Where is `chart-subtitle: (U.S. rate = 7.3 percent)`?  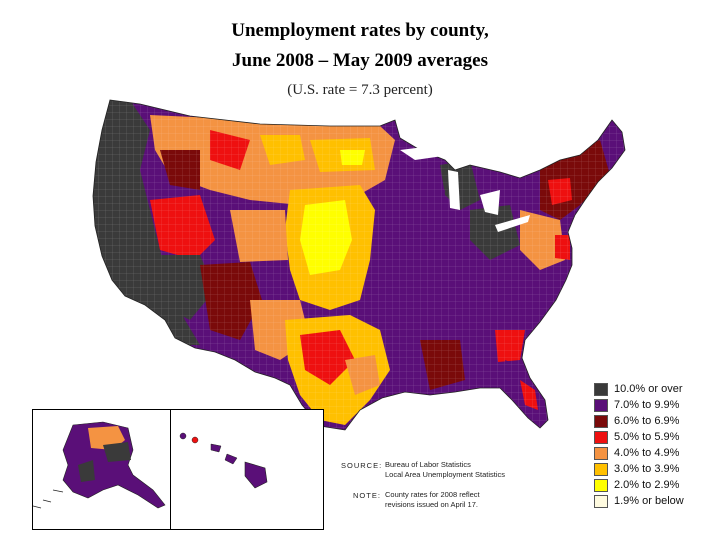 chart-subtitle: (U.S. rate = 7.3 percent) is located at coordinates (360, 90).